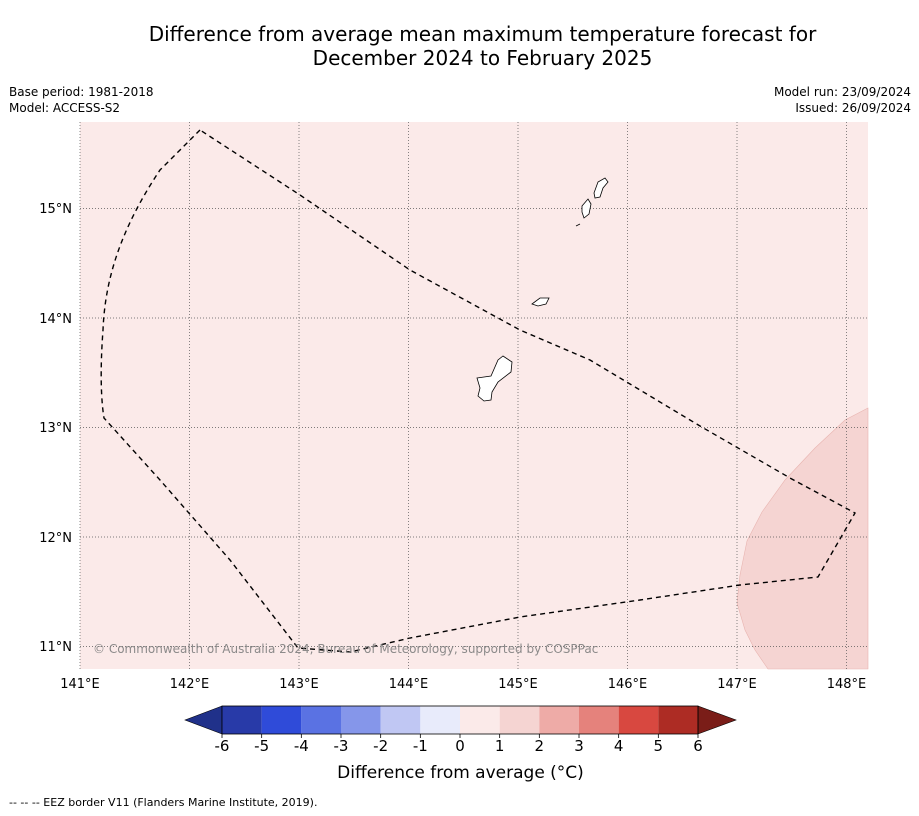 The width and height of the screenshot is (919, 816). I want to click on colorbar-label-0: 0, so click(460, 746).